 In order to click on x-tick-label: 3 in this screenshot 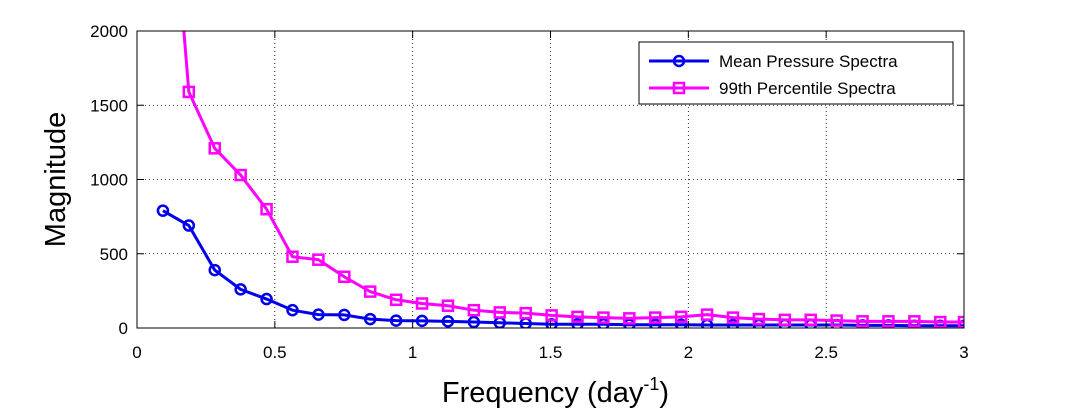, I will do `click(963, 352)`.